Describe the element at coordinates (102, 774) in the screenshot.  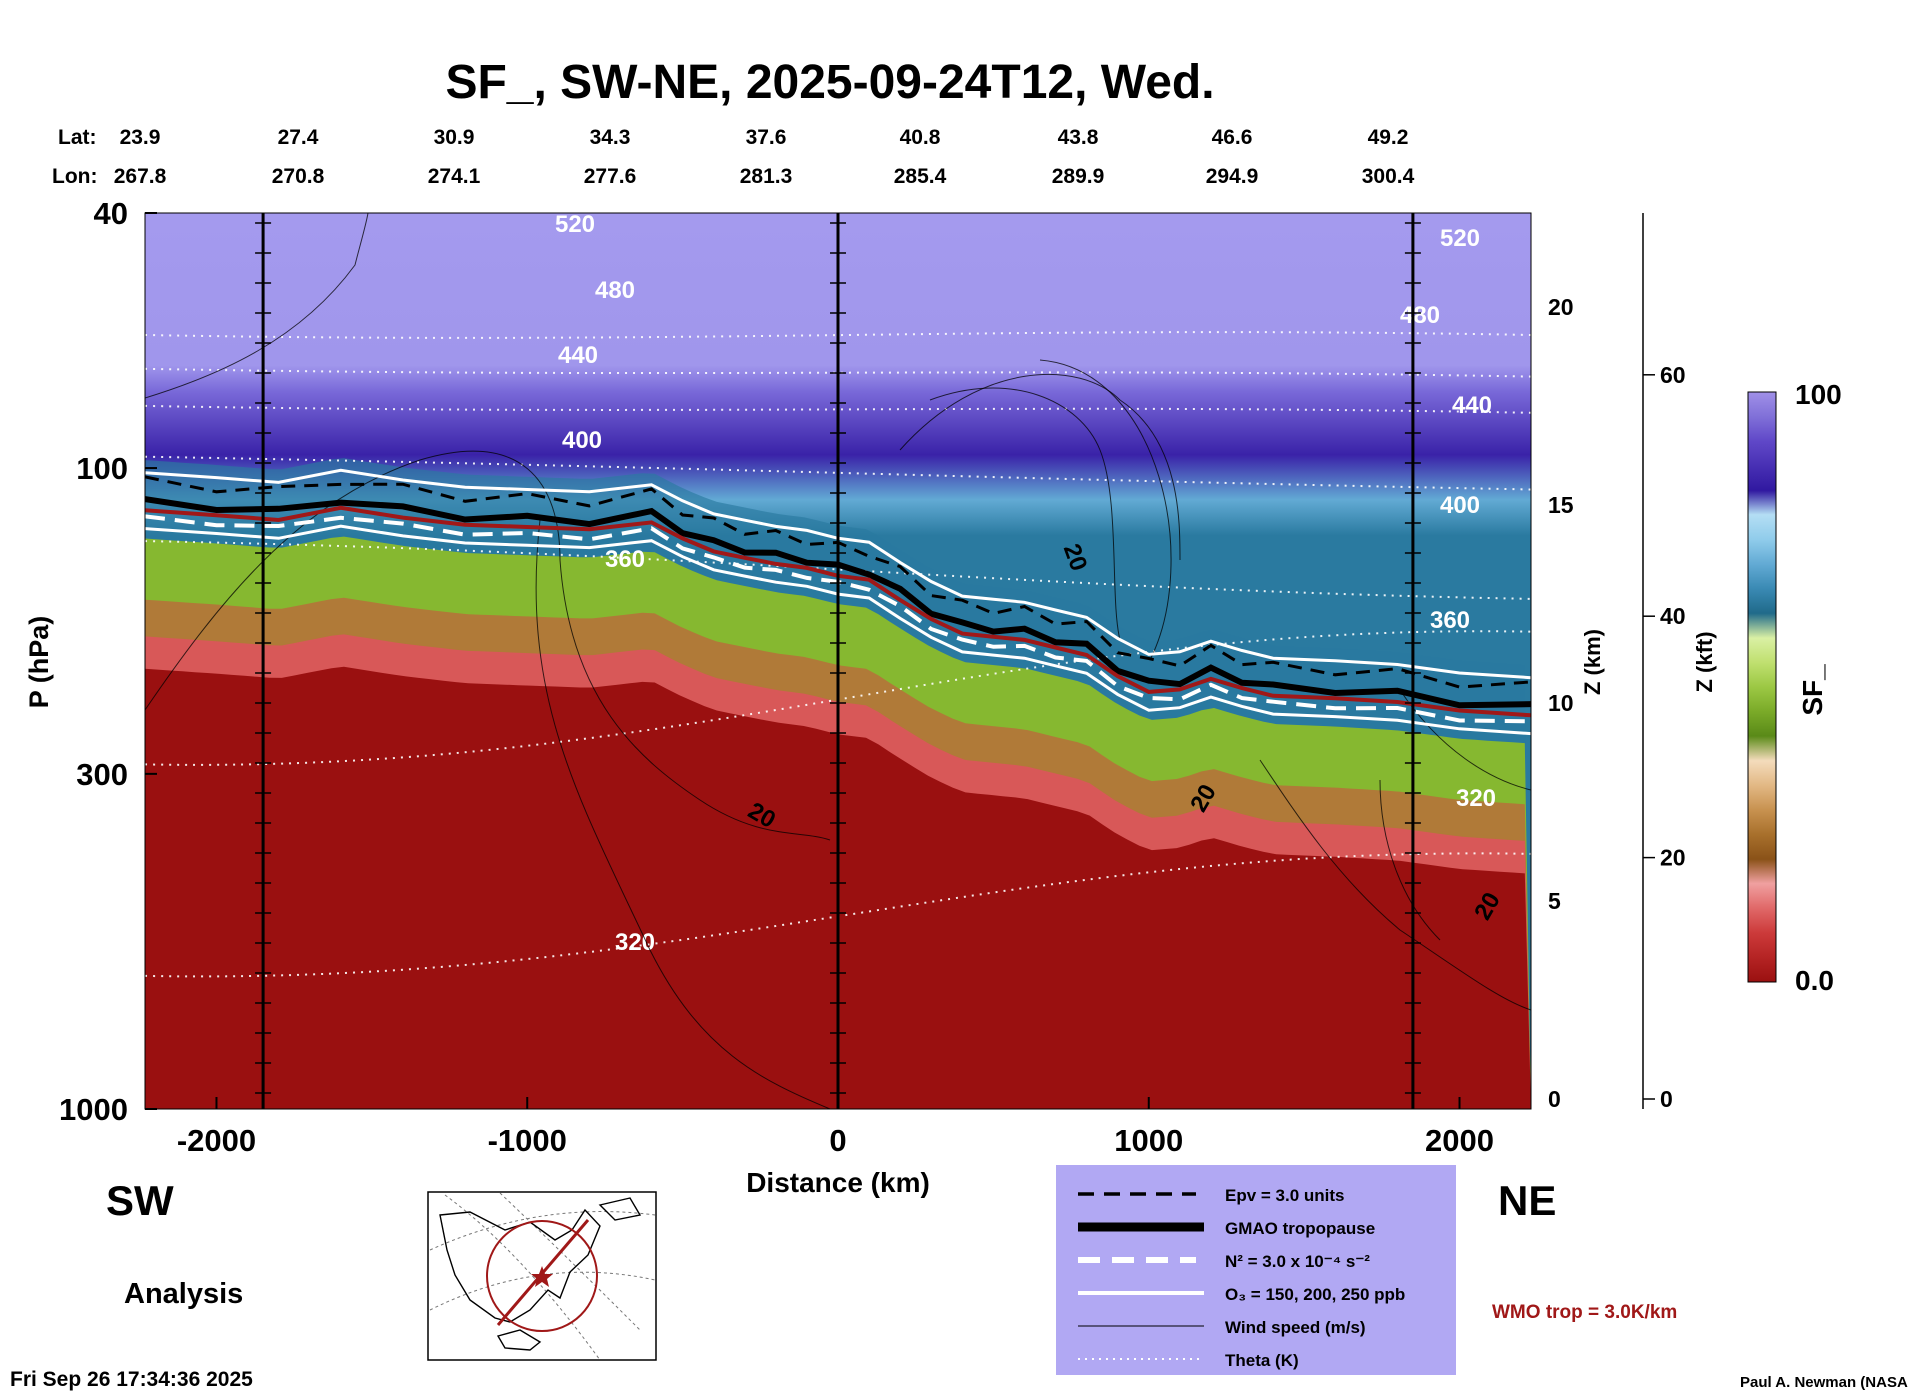
I see `y-tick-label: 300` at that location.